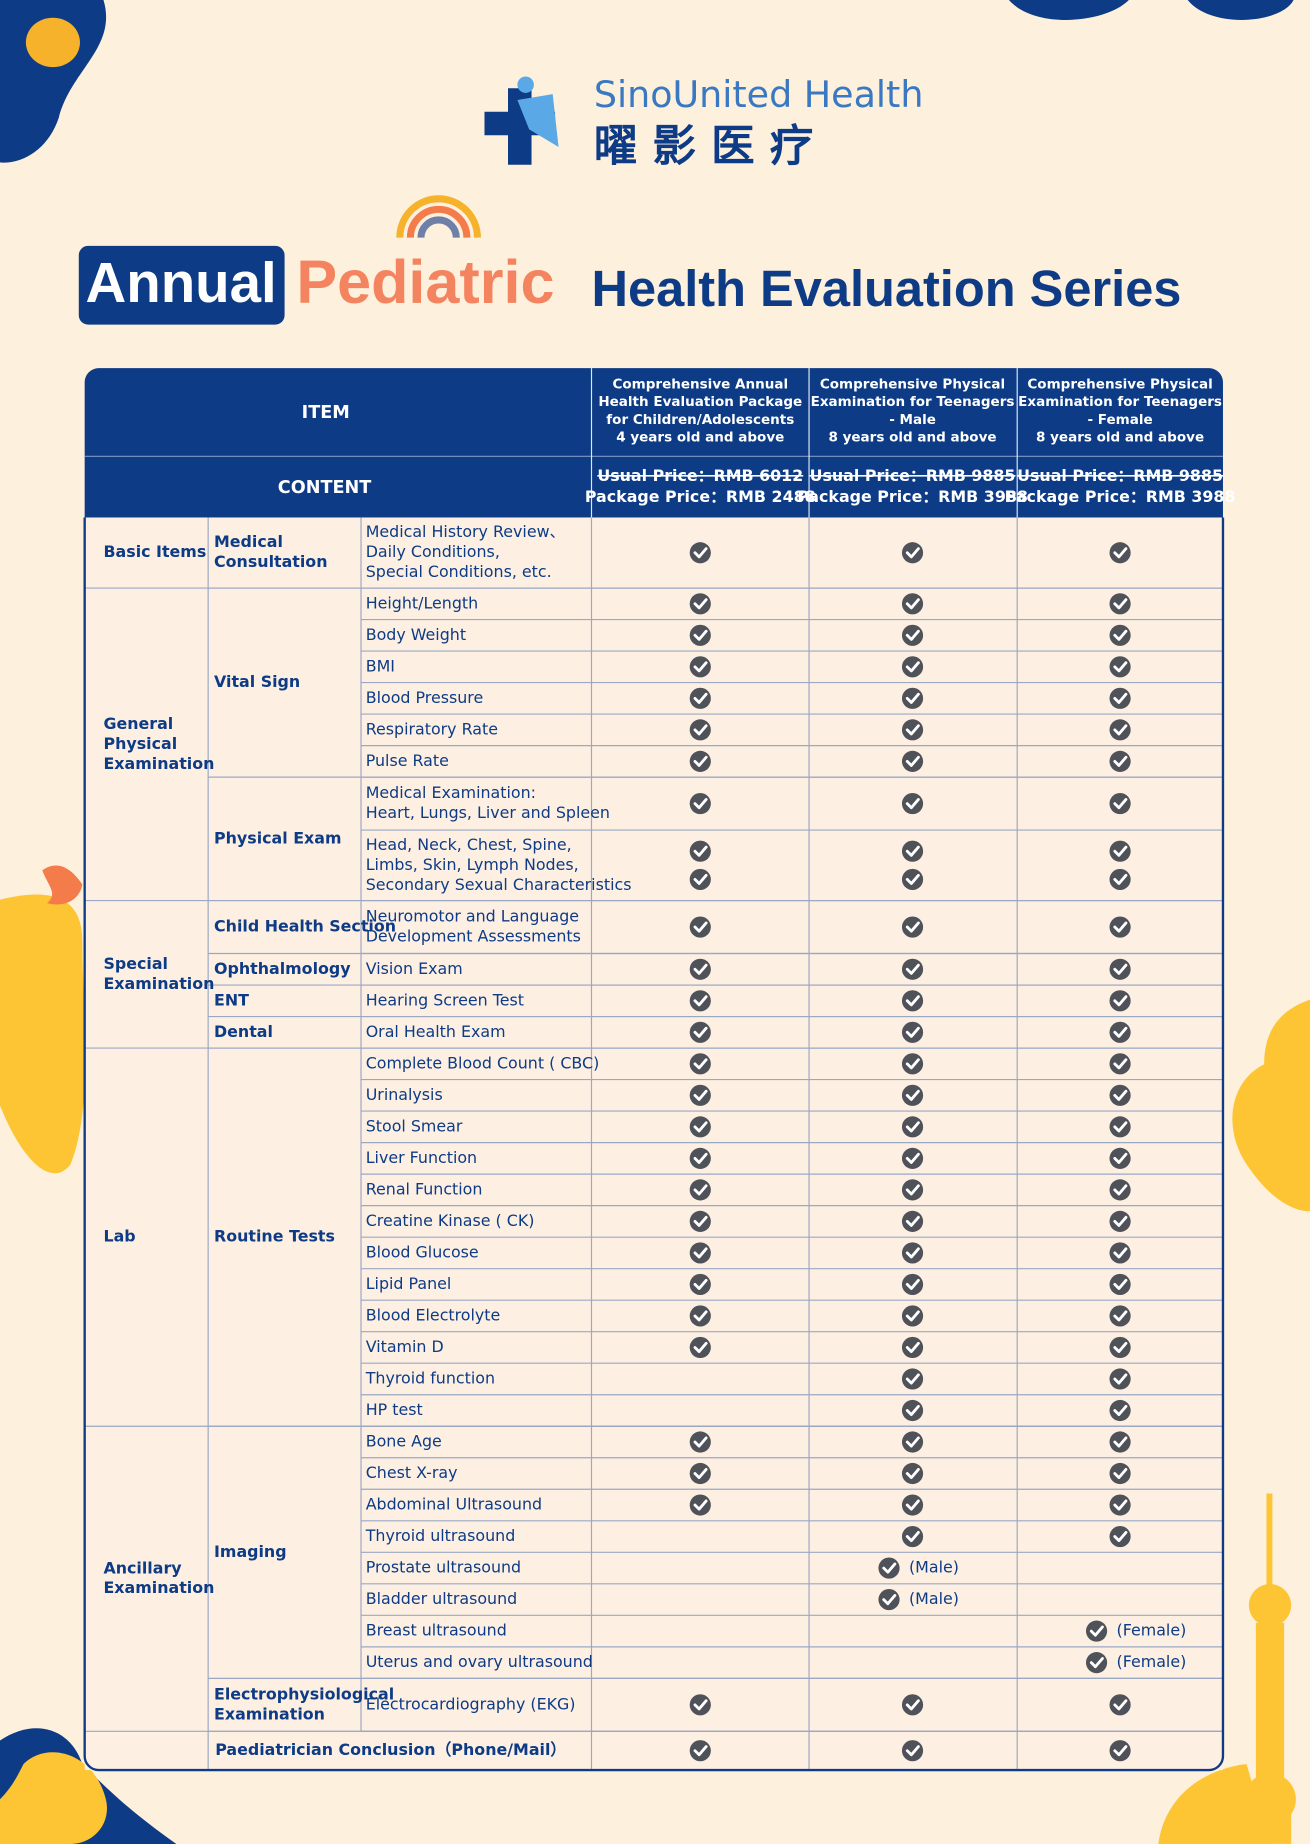  I want to click on usual-price: Usual Price：RMB 6012, so click(700, 475).